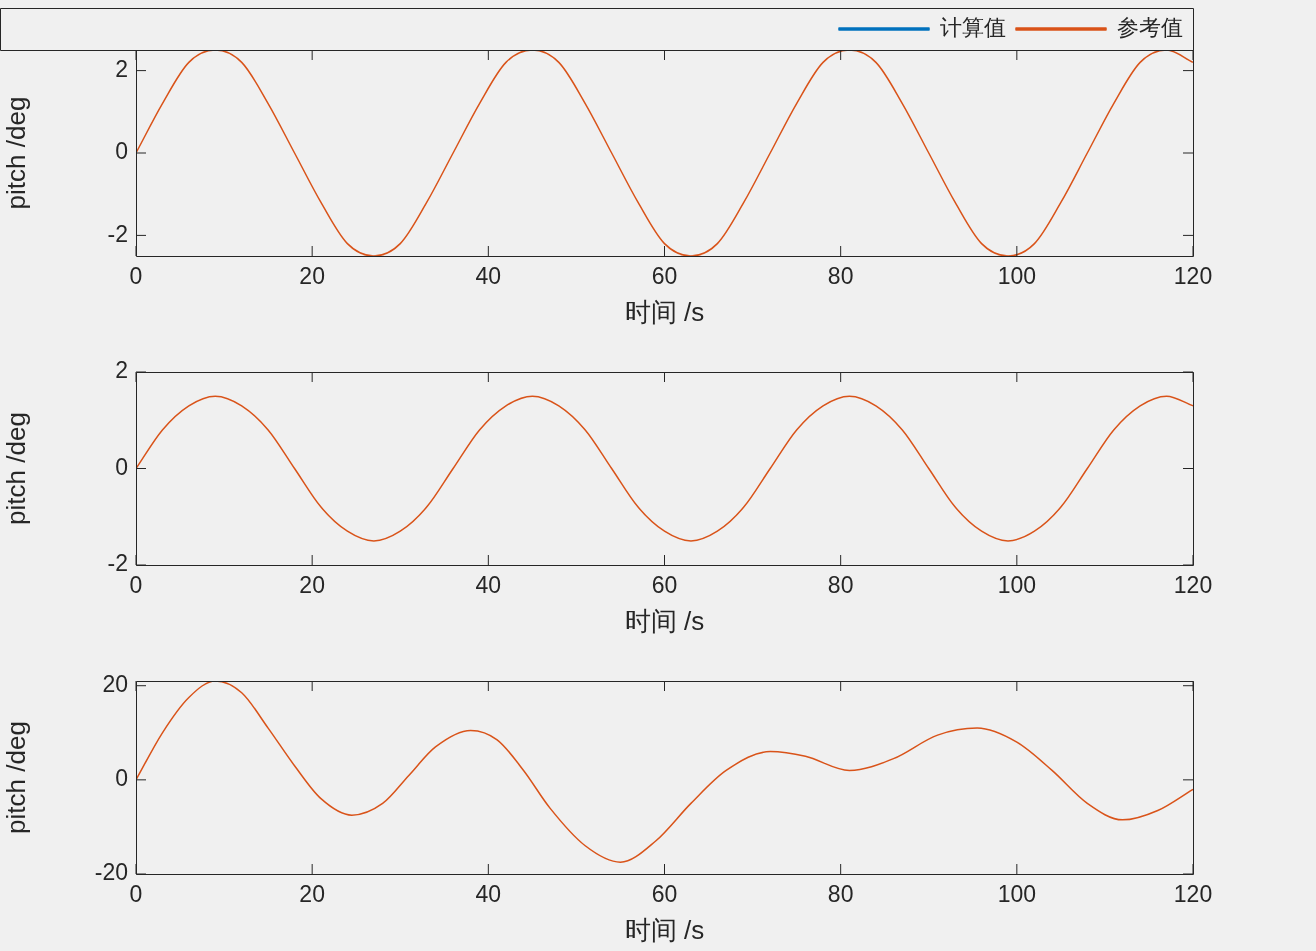  What do you see at coordinates (111, 872) in the screenshot?
I see `y-tick-label: -20` at bounding box center [111, 872].